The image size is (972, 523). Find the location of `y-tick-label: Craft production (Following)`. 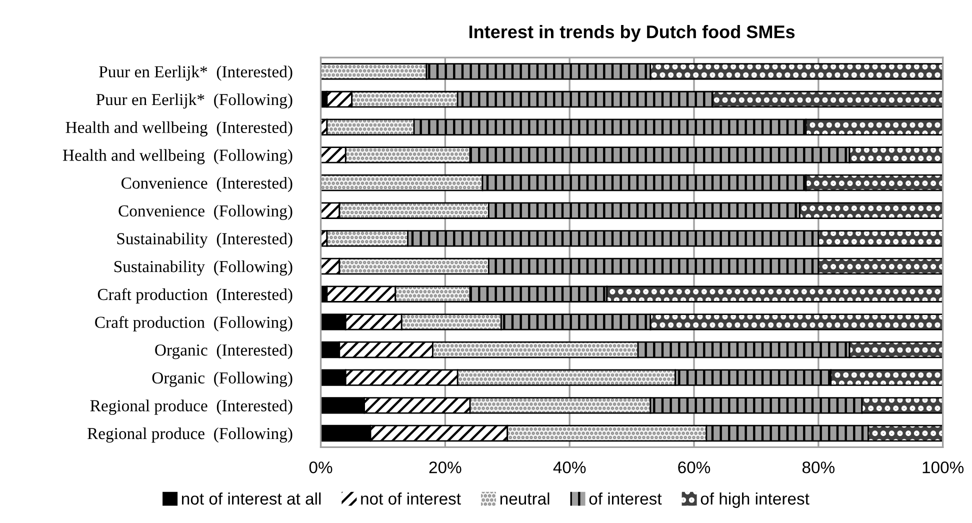

y-tick-label: Craft production (Following) is located at coordinates (193, 324).